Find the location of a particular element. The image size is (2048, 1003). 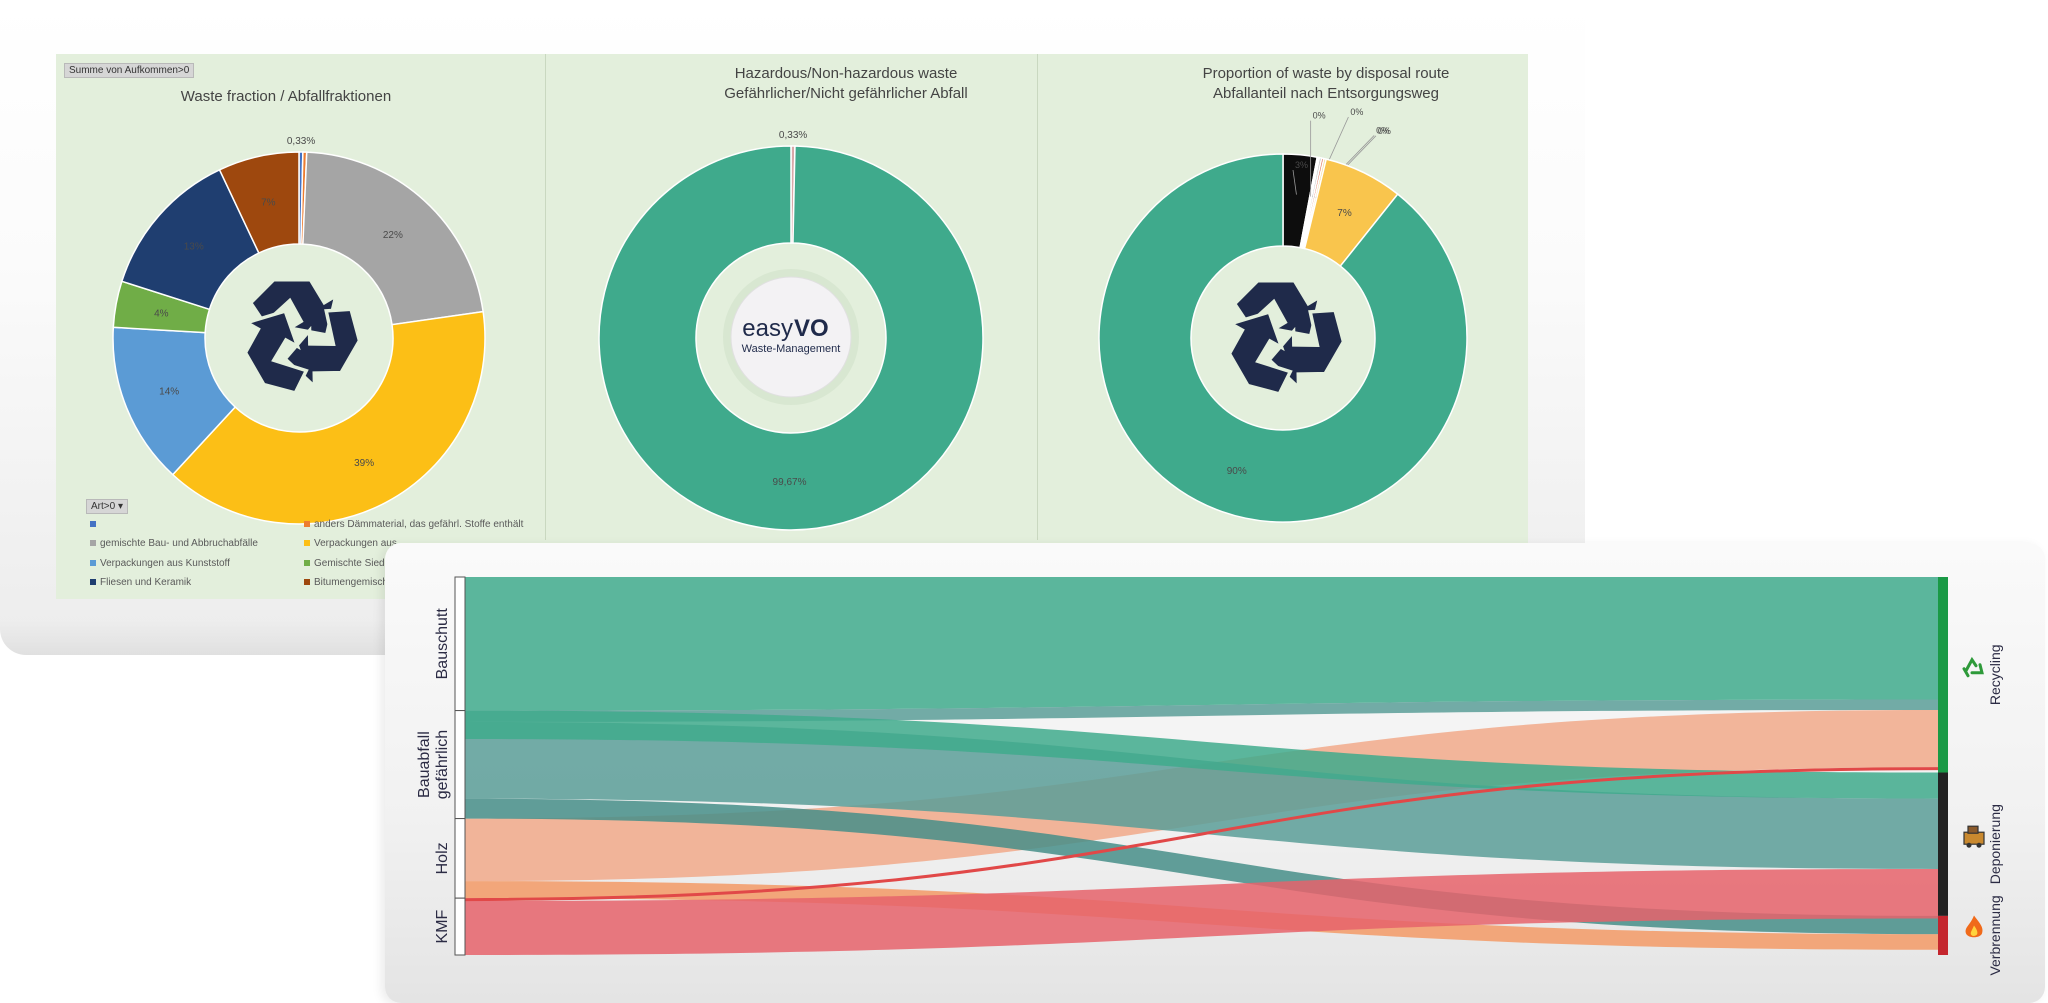

sankey-source-label: Holz is located at coordinates (442, 858).